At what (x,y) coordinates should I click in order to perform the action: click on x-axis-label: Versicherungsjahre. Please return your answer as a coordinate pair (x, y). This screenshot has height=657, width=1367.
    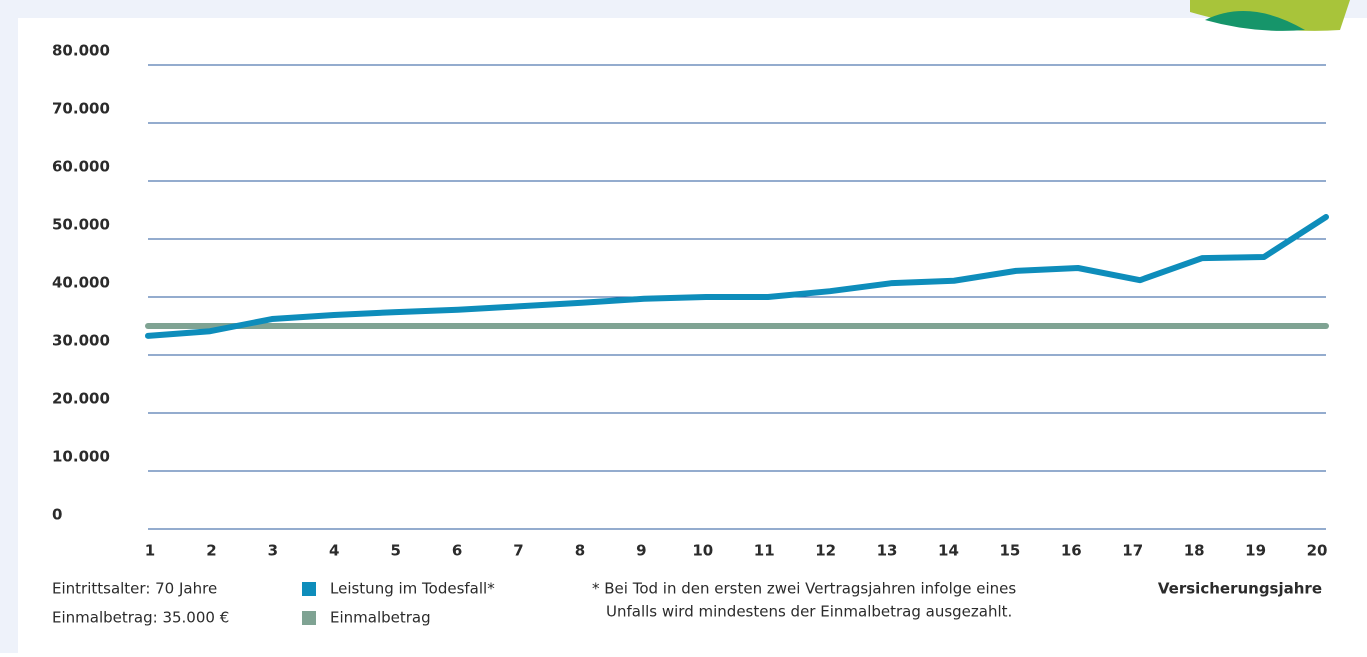
    Looking at the image, I should click on (1240, 589).